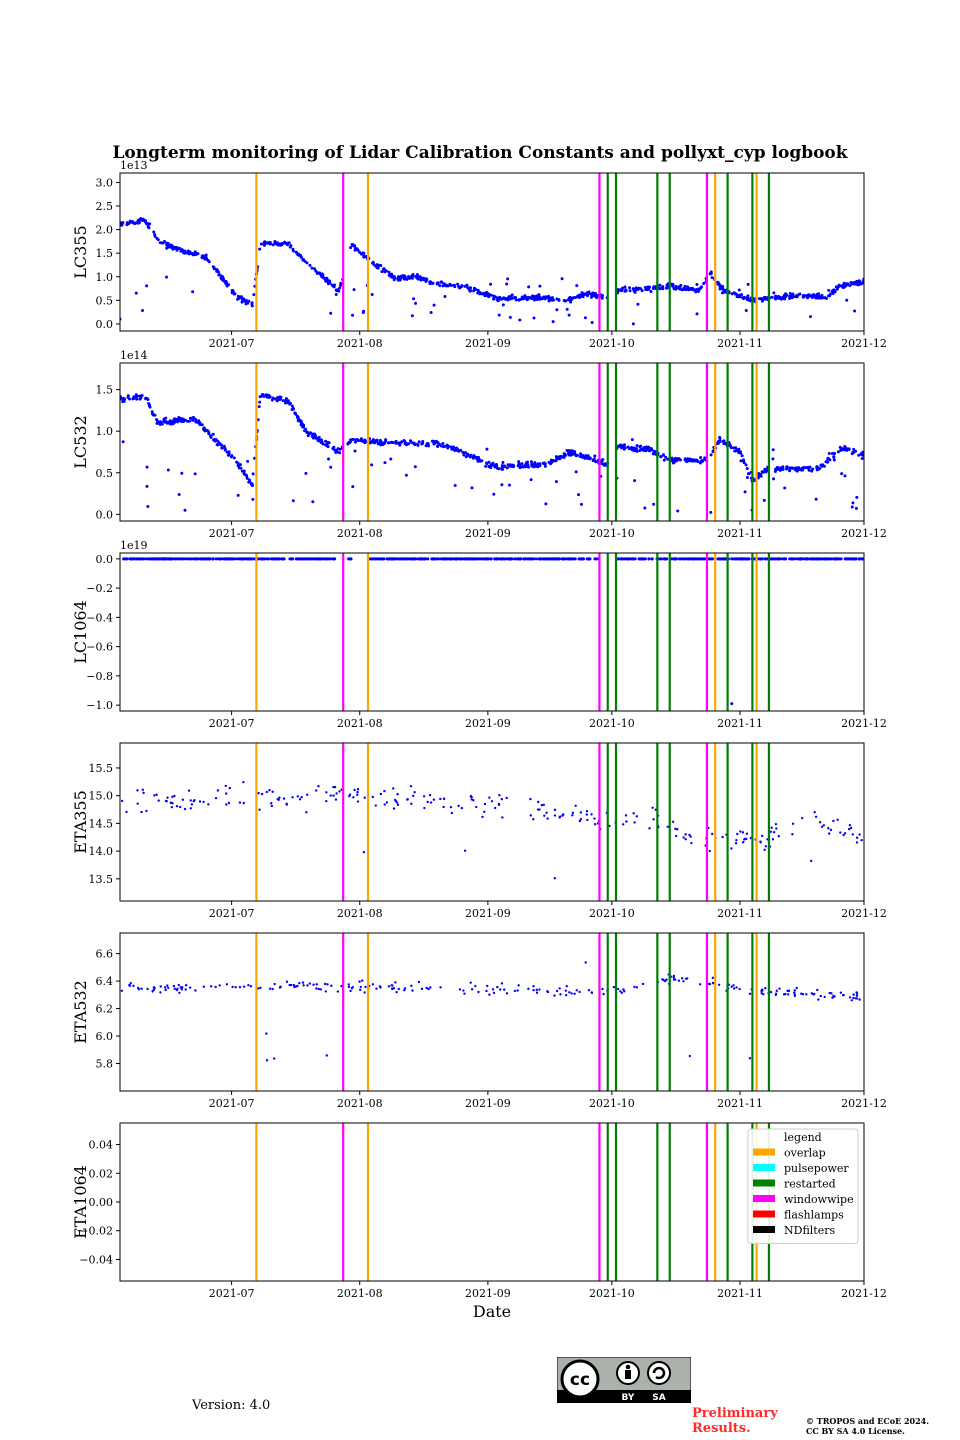 Image resolution: width=960 pixels, height=1440 pixels. I want to click on axes-frame, so click(492, 1012).